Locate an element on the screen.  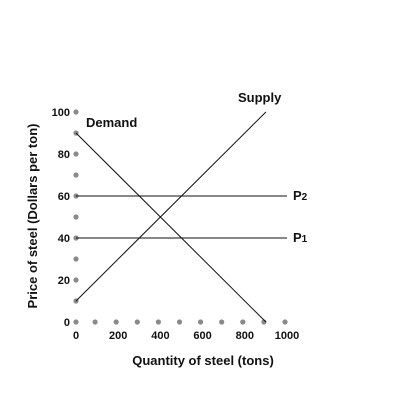
x-axis-label: Quantity of steel (tons) is located at coordinates (203, 360).